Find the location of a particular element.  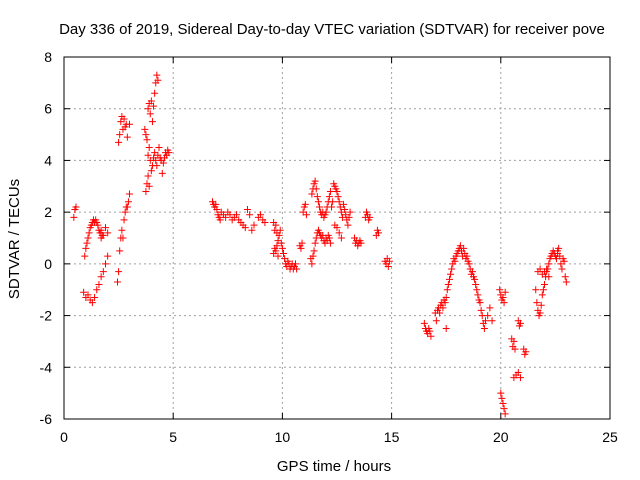

x-tick-label: 5 is located at coordinates (173, 437).